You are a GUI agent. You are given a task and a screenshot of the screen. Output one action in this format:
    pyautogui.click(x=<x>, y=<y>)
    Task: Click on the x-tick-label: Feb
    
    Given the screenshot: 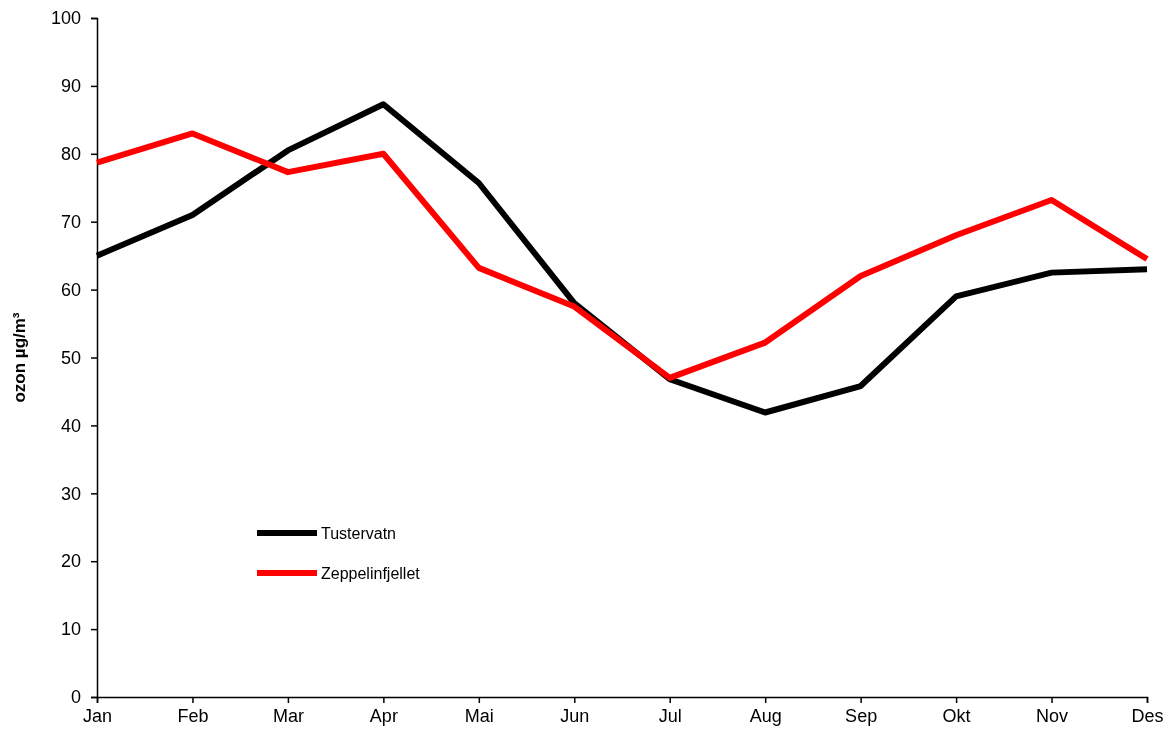 What is the action you would take?
    pyautogui.click(x=193, y=715)
    